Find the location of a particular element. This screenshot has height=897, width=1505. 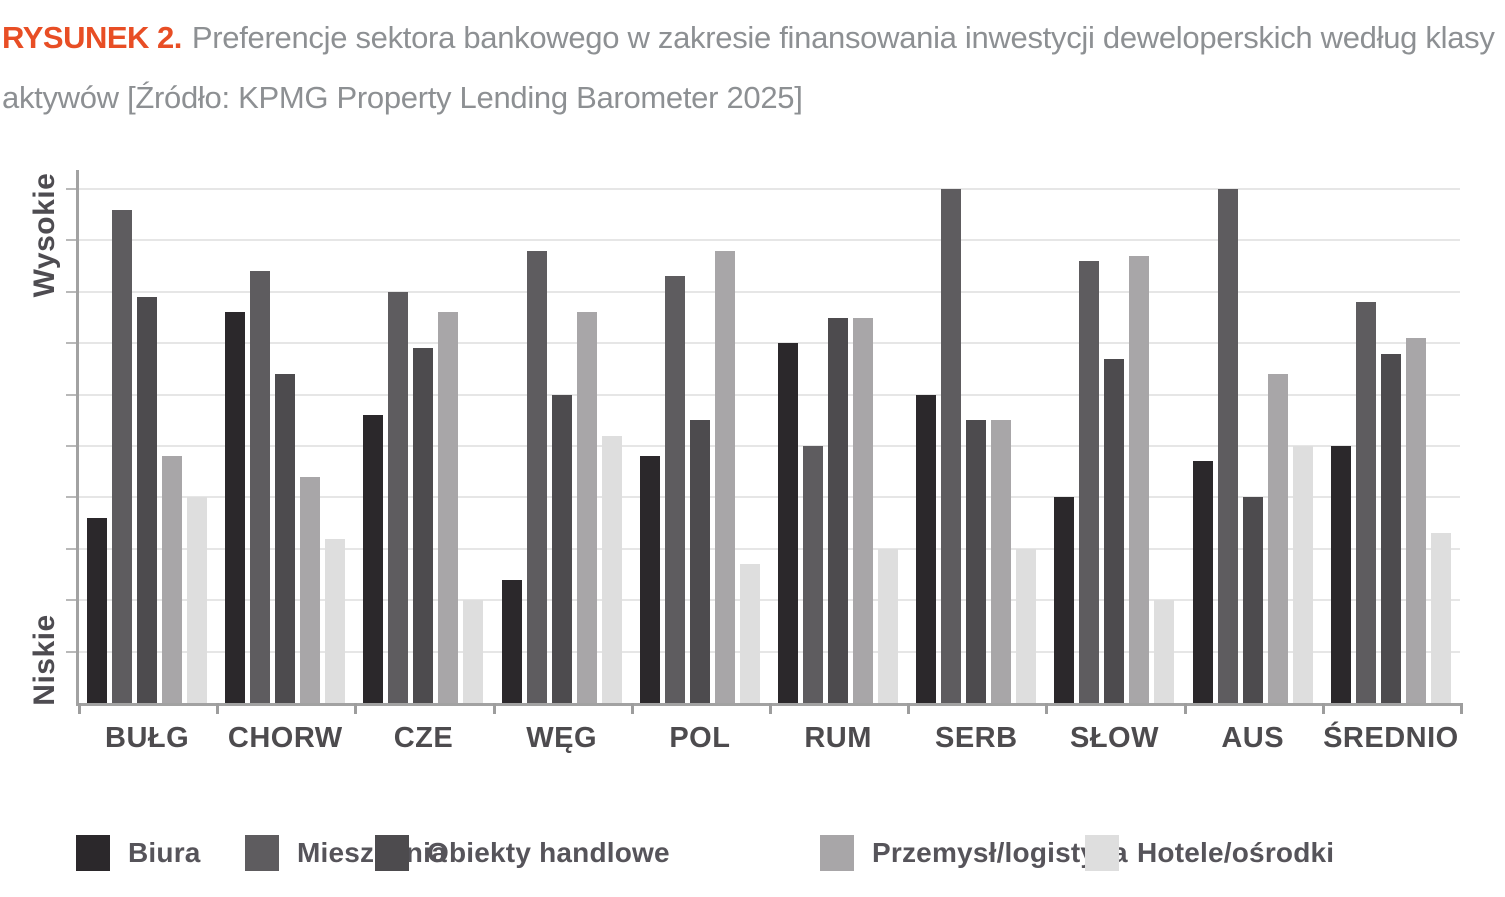

bar-WĘG-Obiekty handlowe is located at coordinates (561, 548).